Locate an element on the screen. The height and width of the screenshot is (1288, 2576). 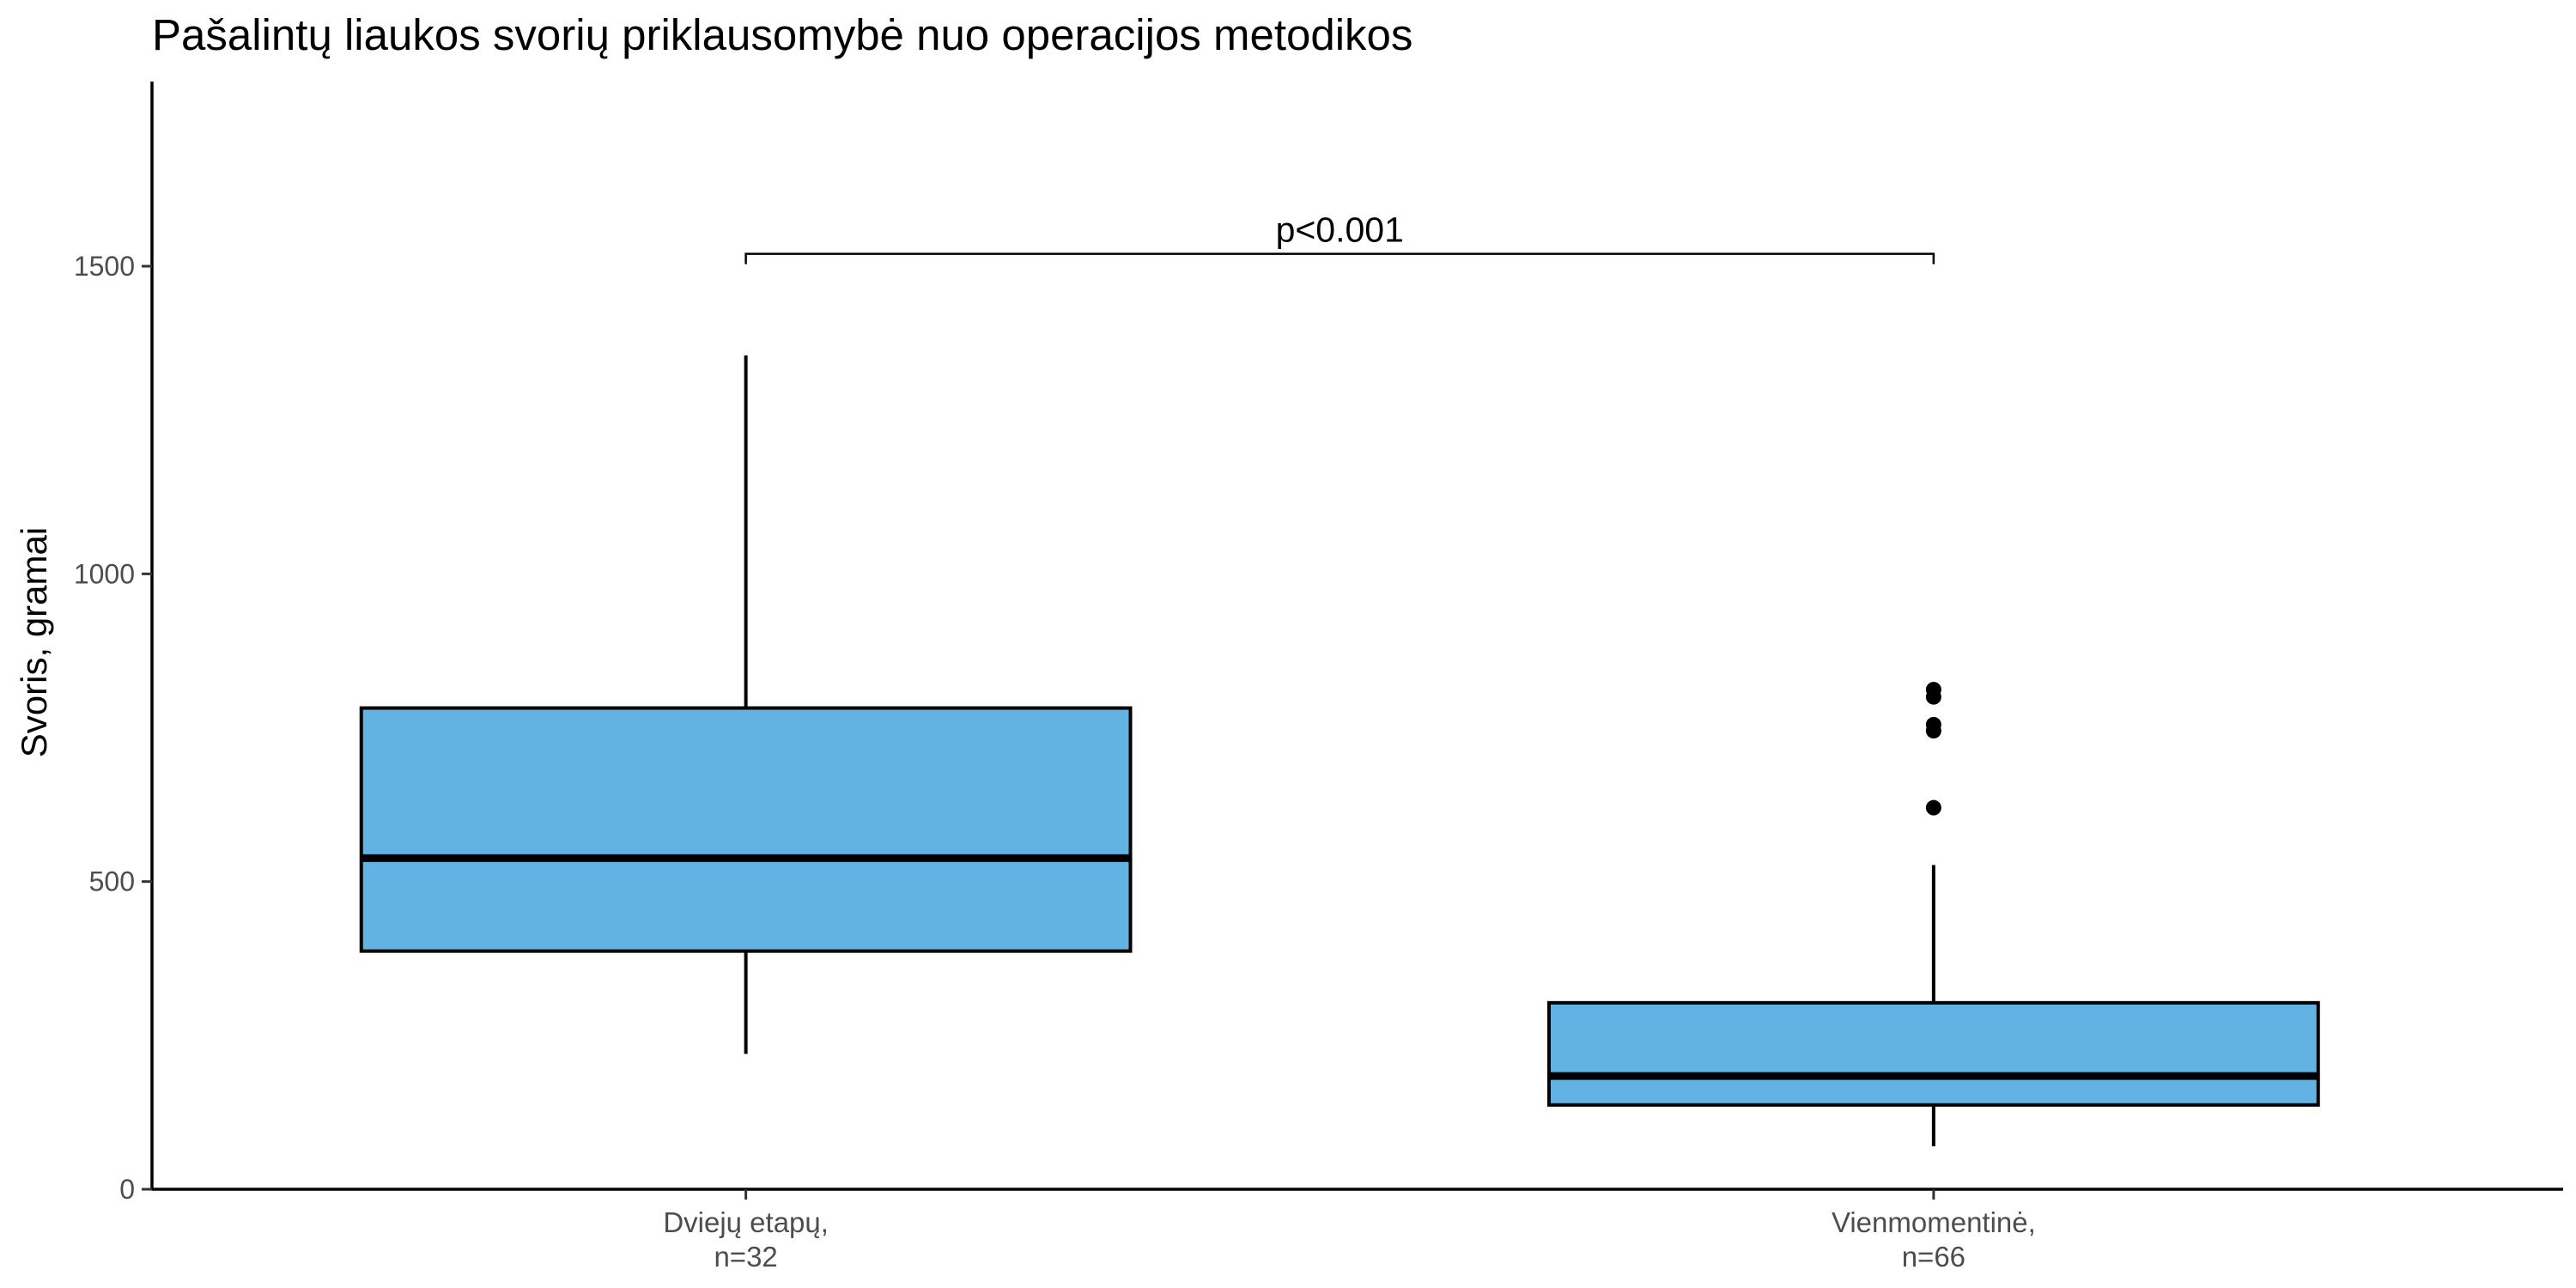
p-value-label: p<0.001 is located at coordinates (1340, 230).